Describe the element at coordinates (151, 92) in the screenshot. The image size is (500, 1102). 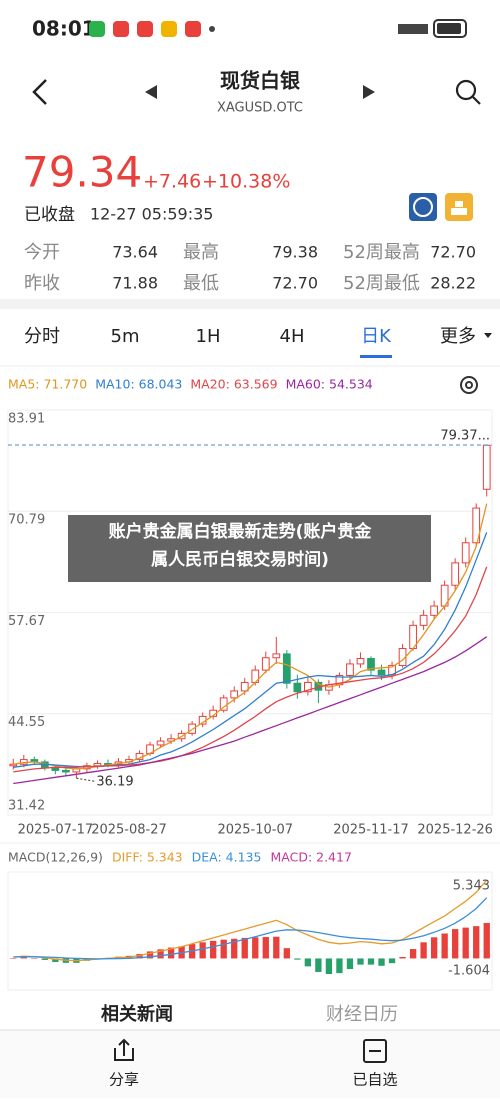
I see `prev-button` at that location.